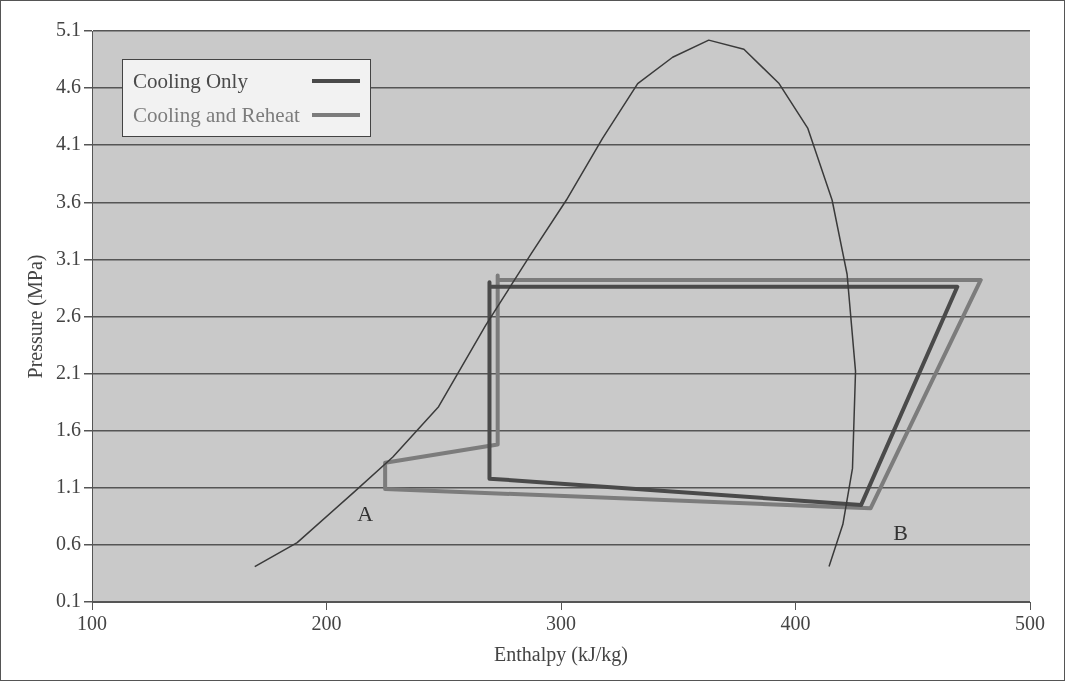  I want to click on y-tick-label: 2.1, so click(68, 371).